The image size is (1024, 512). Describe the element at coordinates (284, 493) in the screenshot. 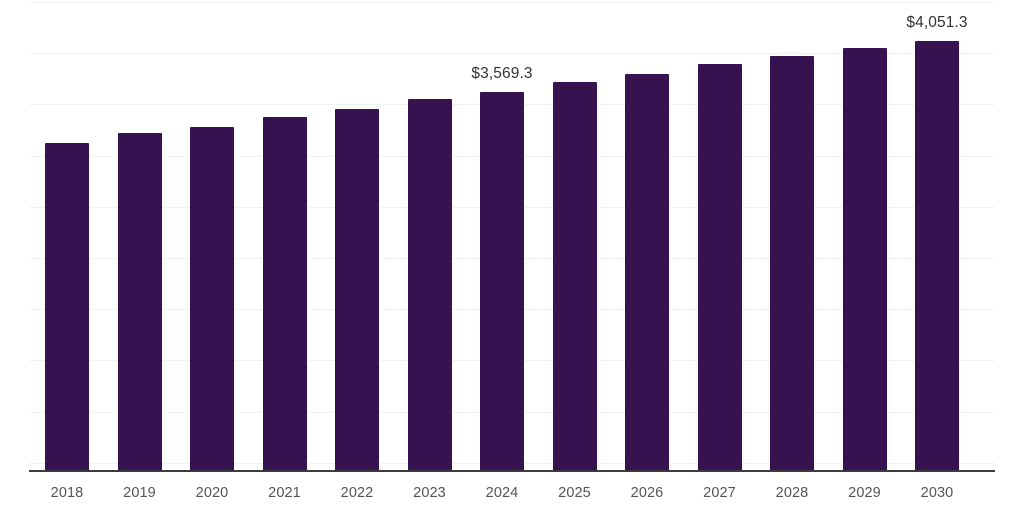

I see `x-tick-label-2021: 2021` at that location.